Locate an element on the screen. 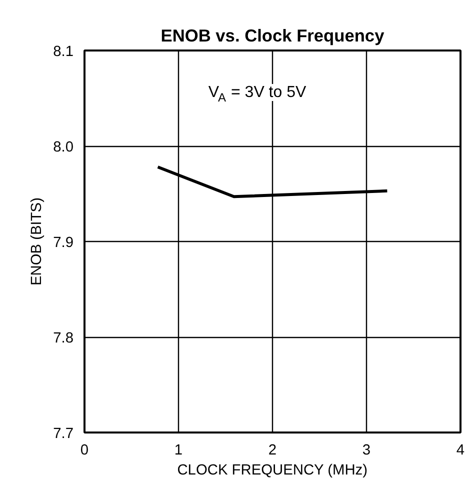 This screenshot has width=472, height=502. y-tick-label: 7.8 is located at coordinates (63, 338).